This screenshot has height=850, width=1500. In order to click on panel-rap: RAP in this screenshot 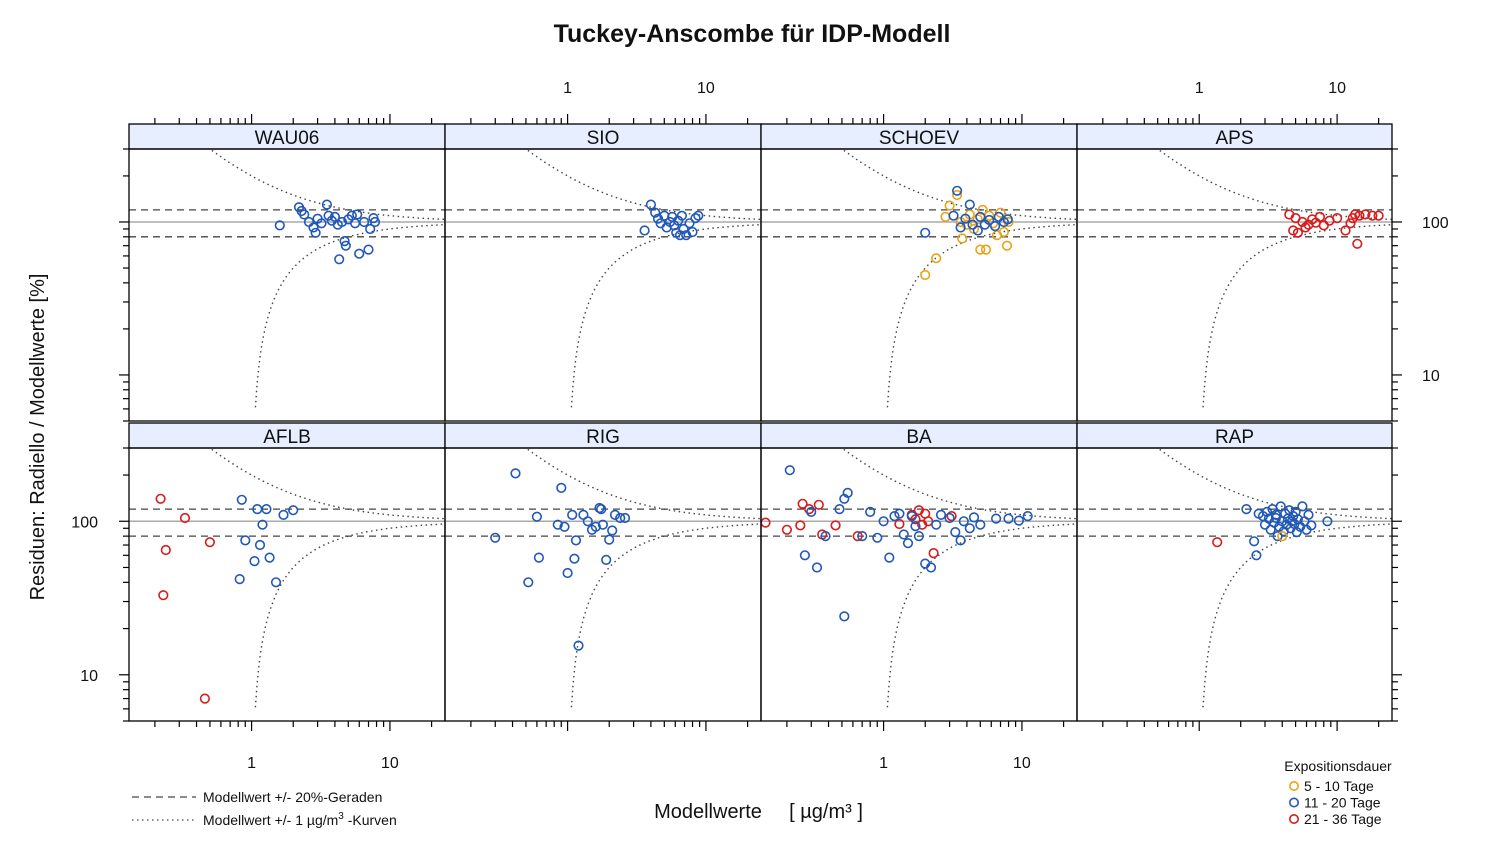, I will do `click(1234, 572)`.